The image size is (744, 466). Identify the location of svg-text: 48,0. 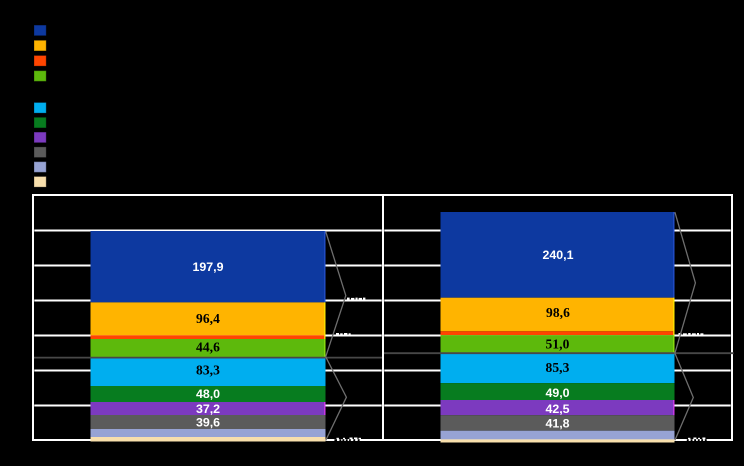
(208, 394).